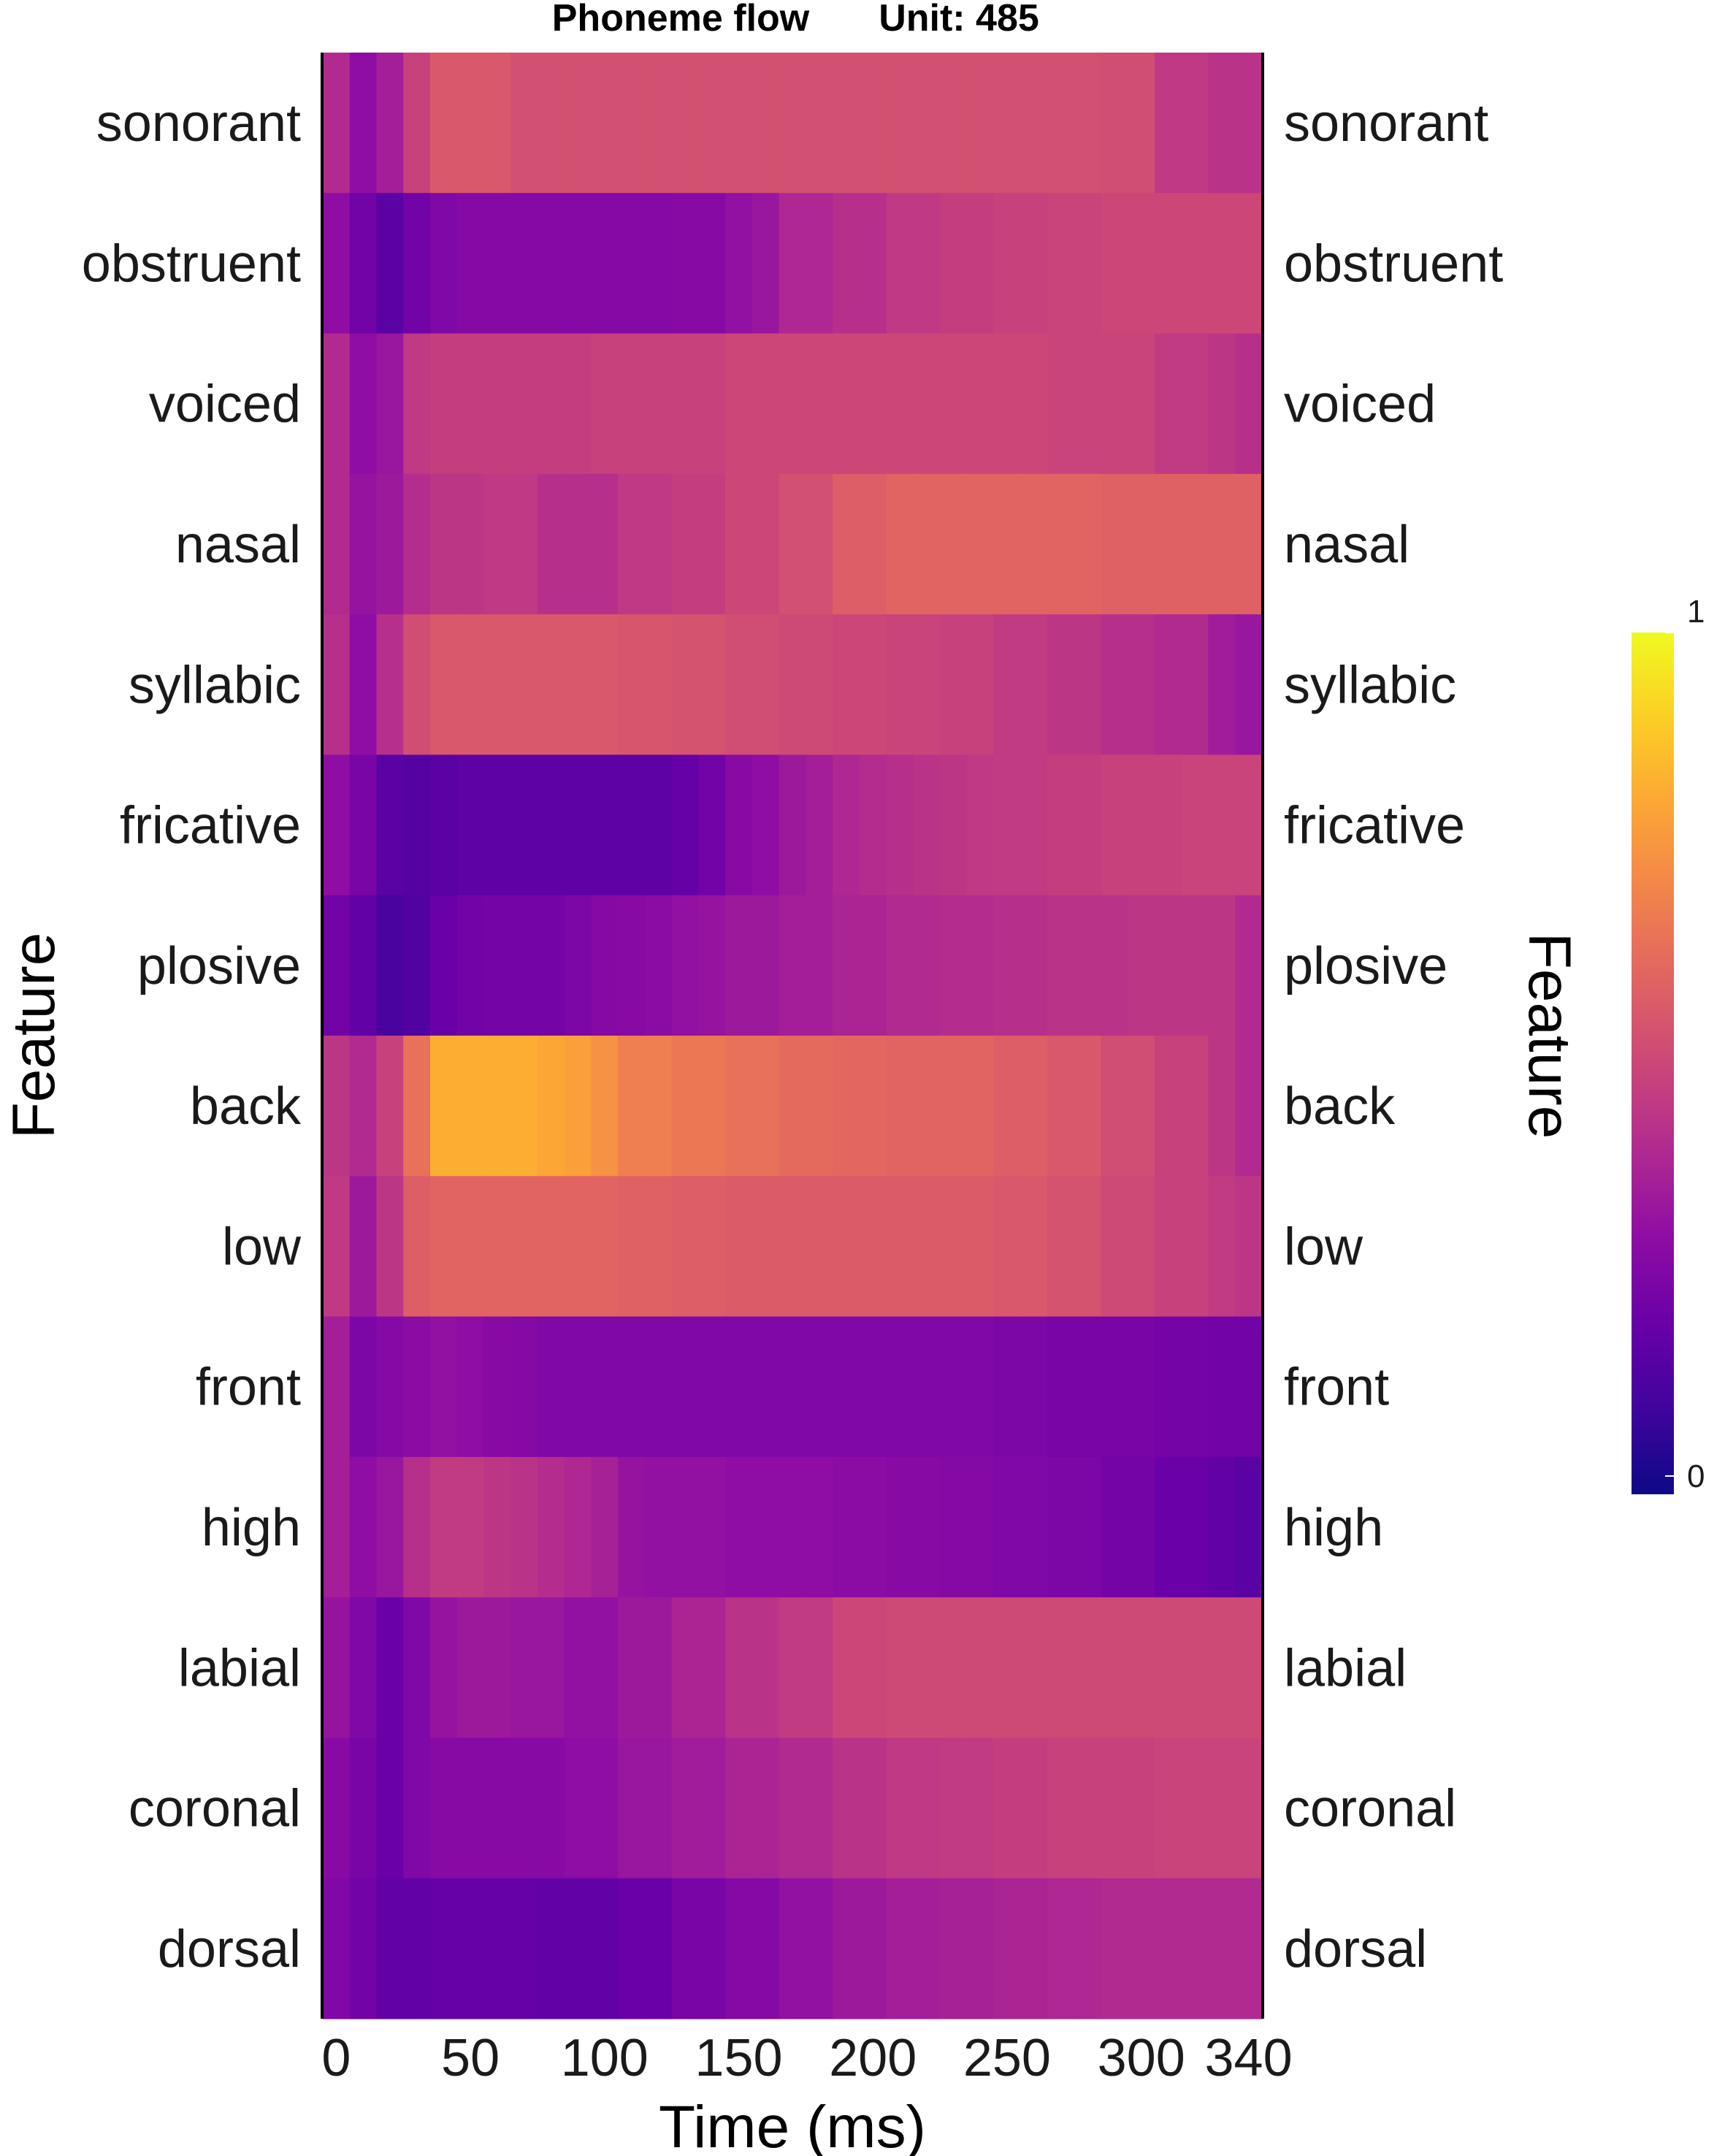  I want to click on x-tick-label: 340, so click(1249, 2058).